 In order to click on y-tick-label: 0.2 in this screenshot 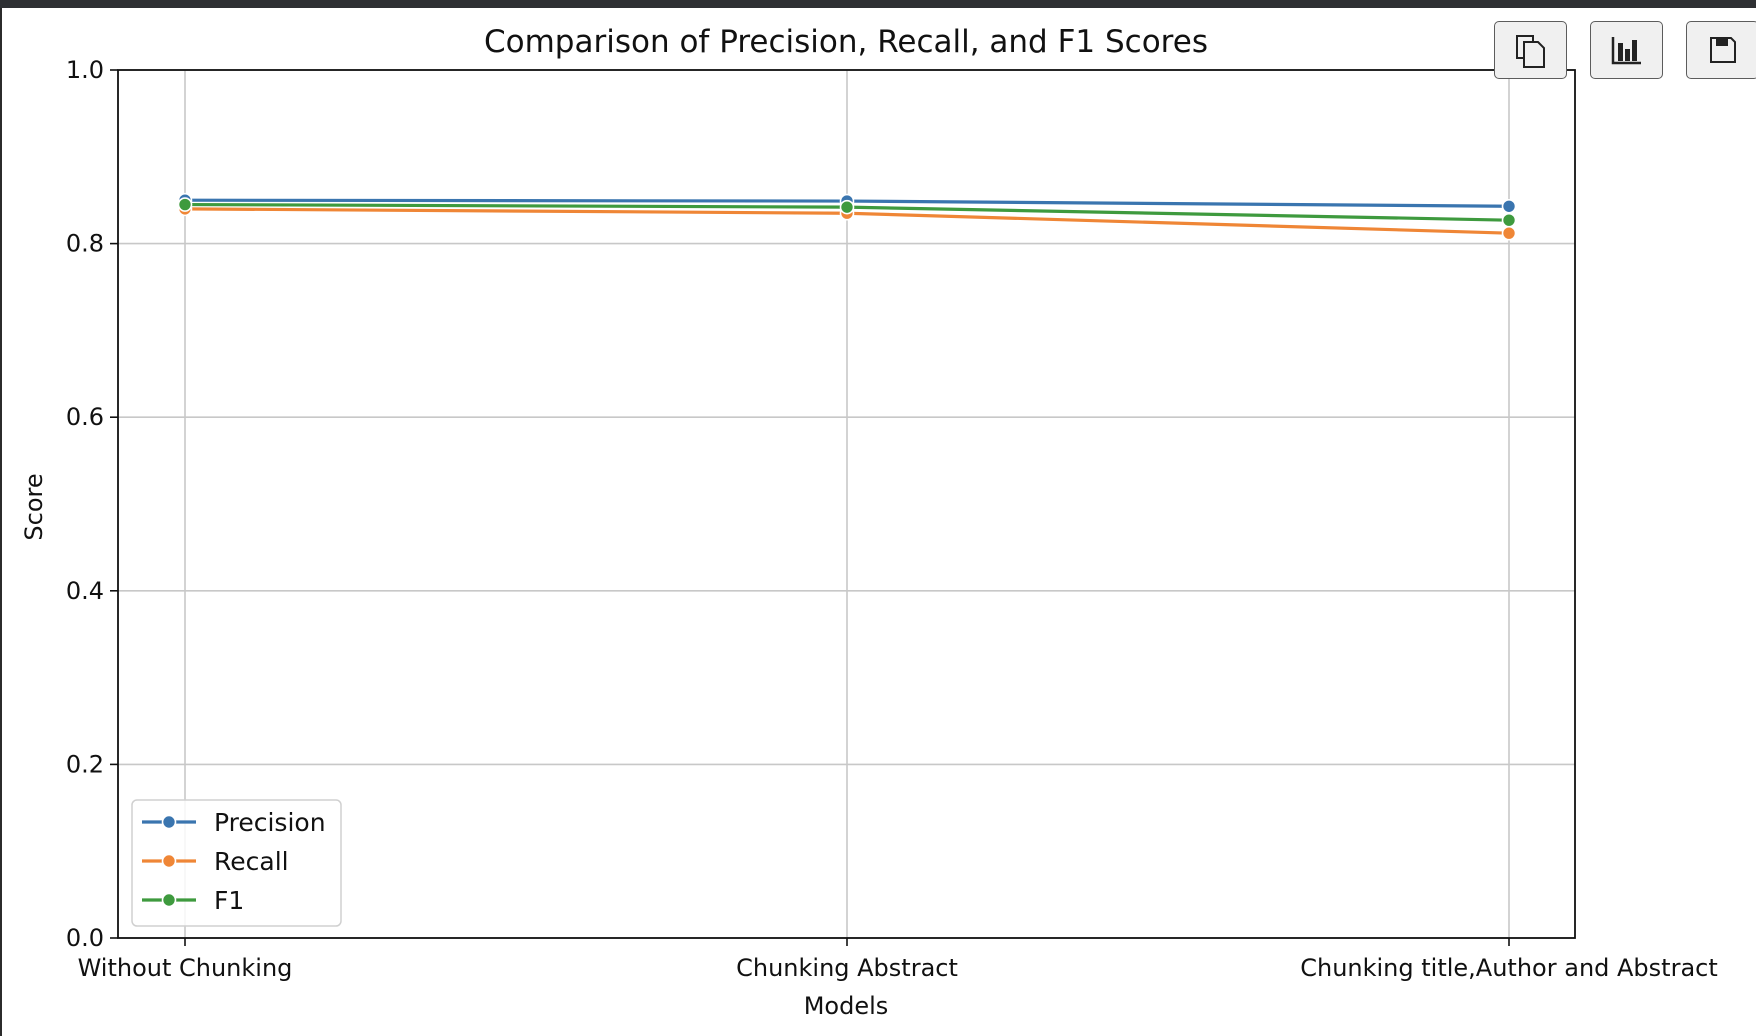, I will do `click(85, 764)`.